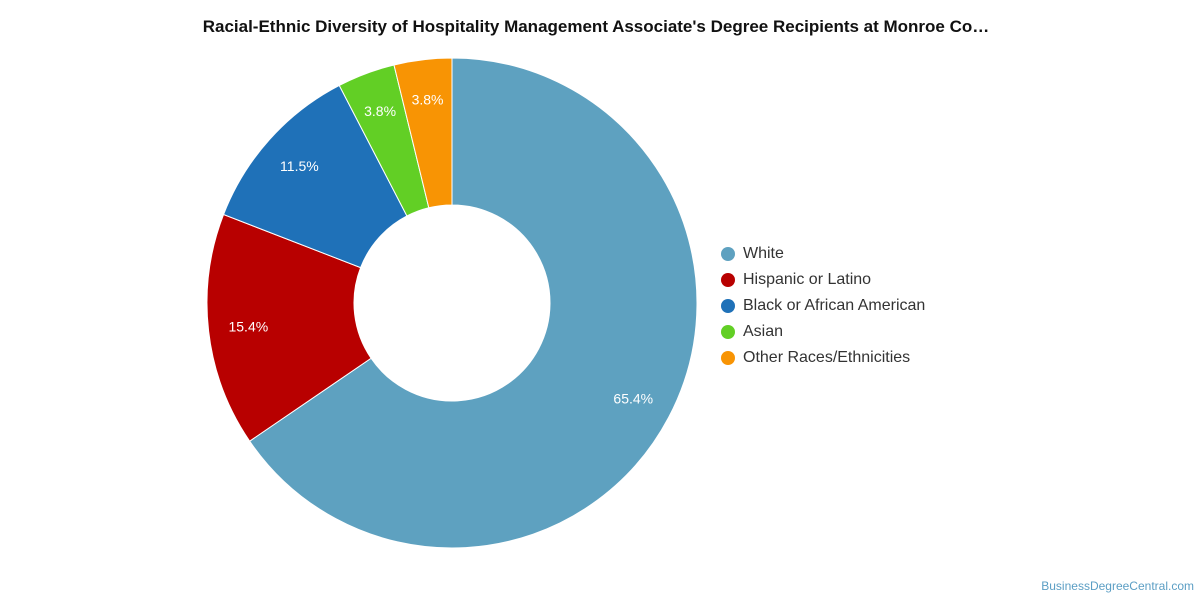  I want to click on slice-black-or-african-american, so click(315, 176).